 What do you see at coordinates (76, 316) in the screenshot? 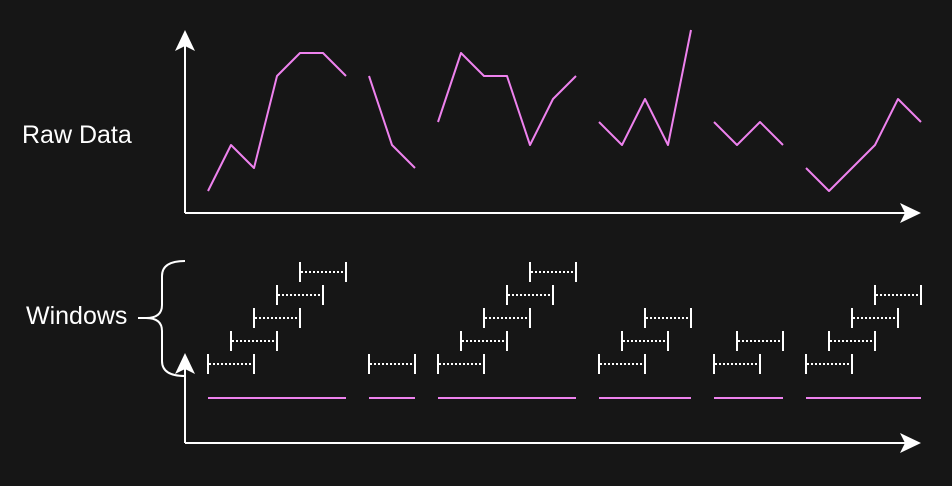
I see `windows-label: Windows` at bounding box center [76, 316].